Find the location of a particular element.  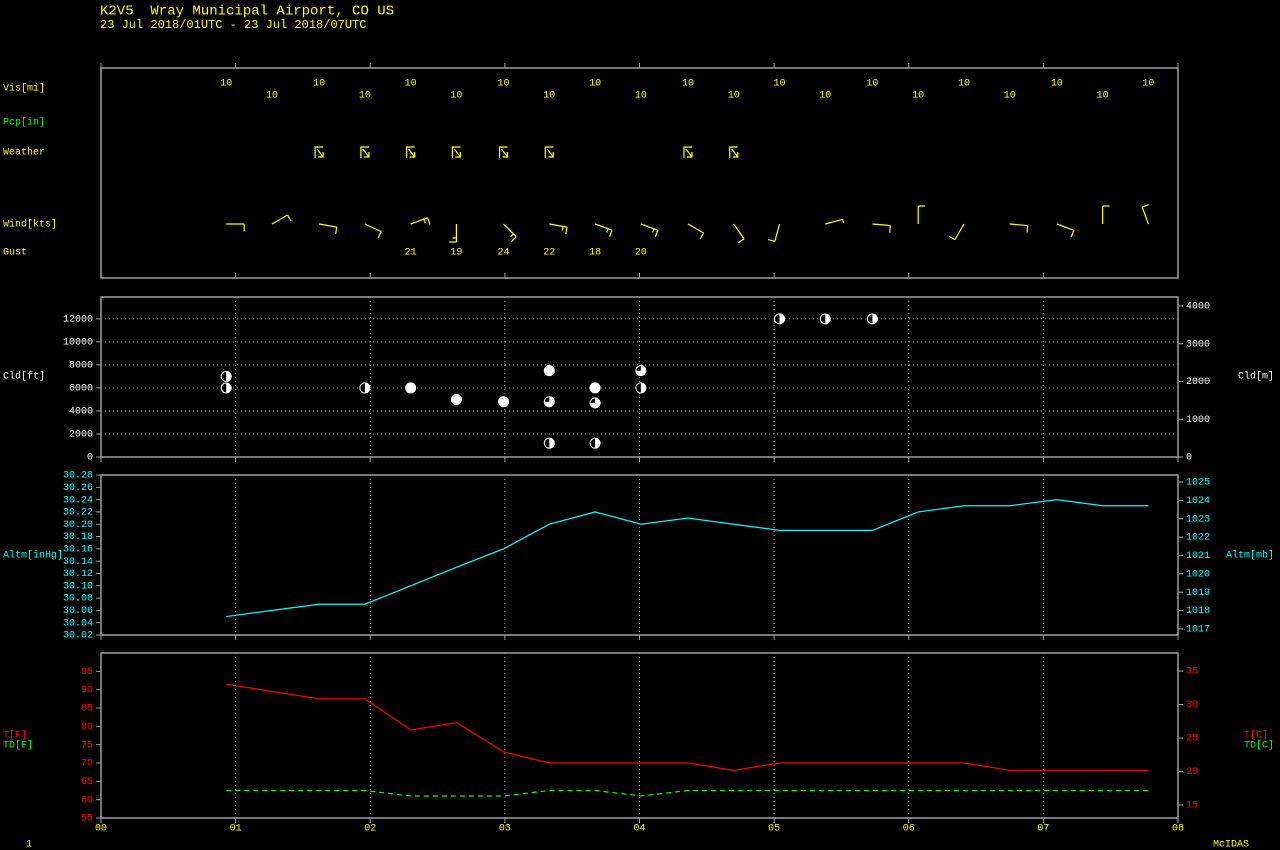

y-tick-label: 95 is located at coordinates (87, 672).